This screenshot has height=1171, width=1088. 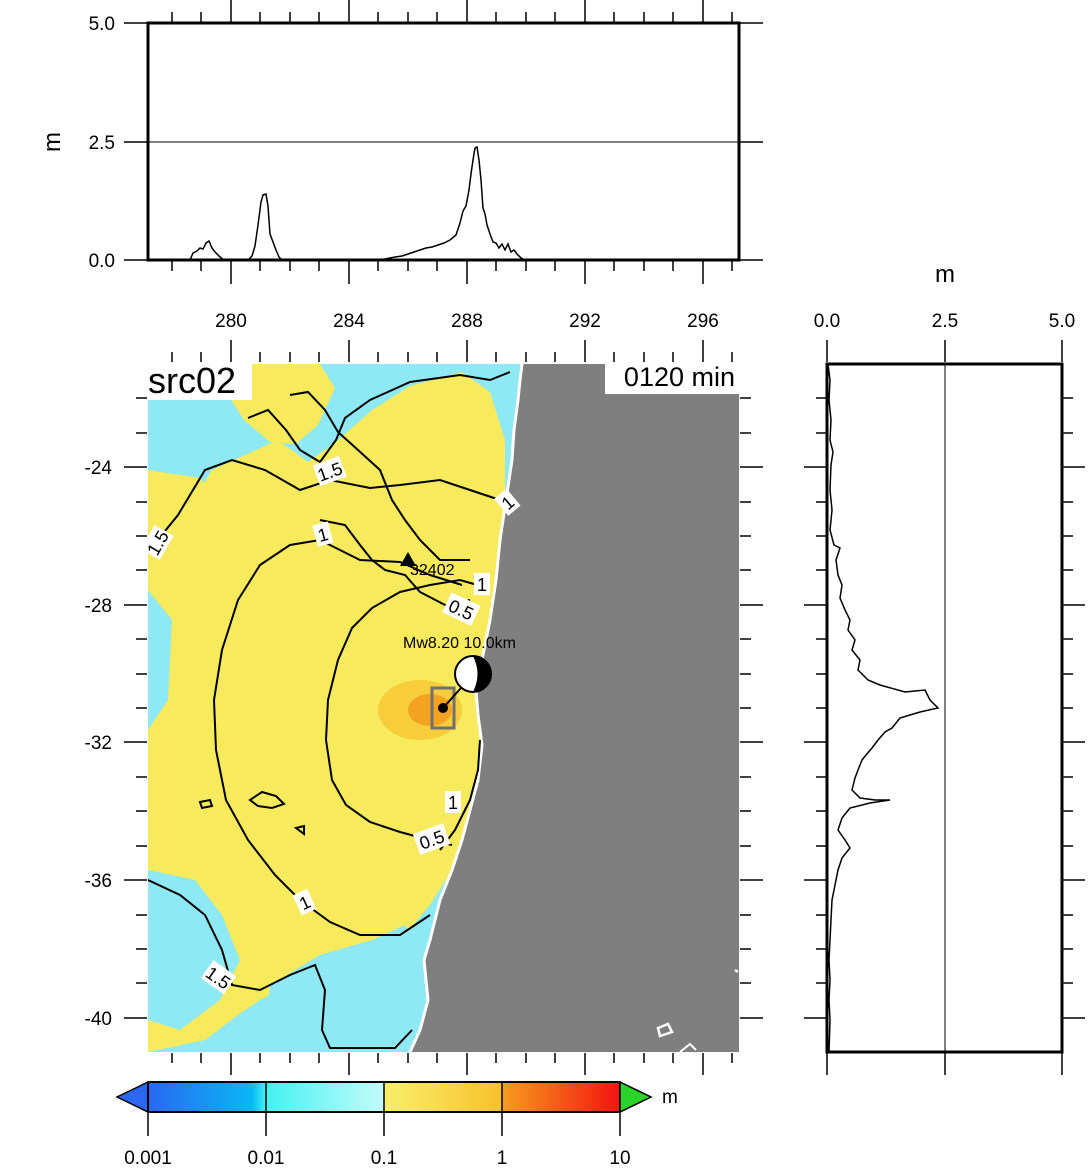 I want to click on inland-river, so click(x=688, y=1047).